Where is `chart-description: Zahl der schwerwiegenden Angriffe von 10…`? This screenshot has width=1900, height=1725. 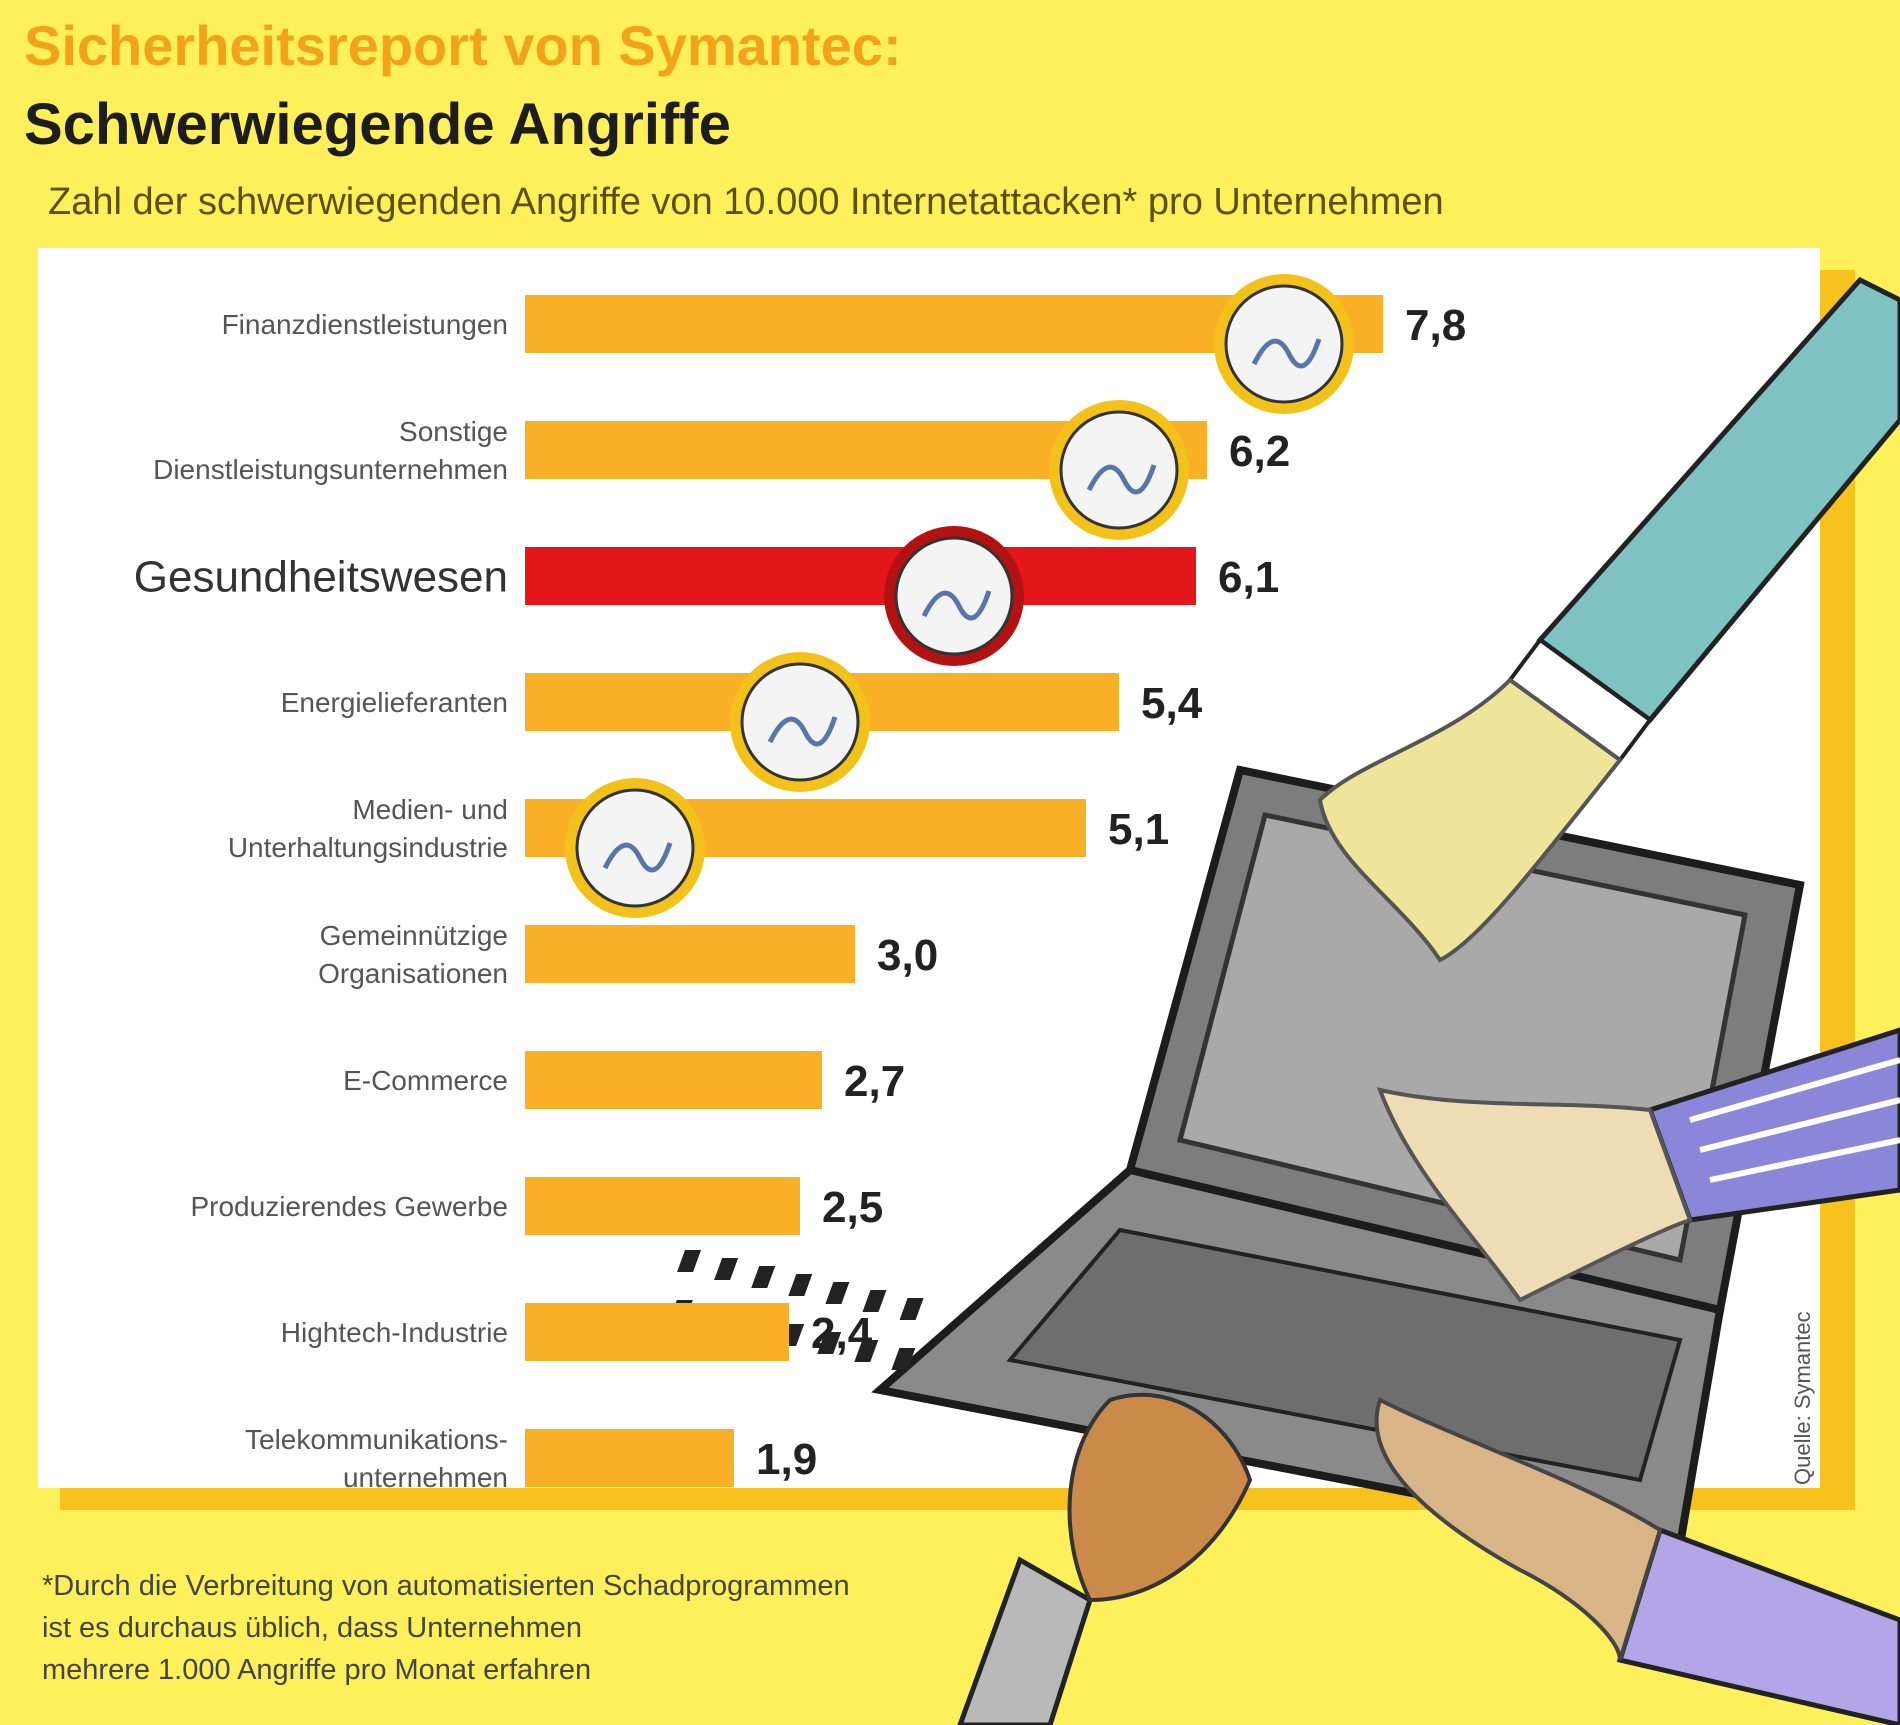 chart-description: Zahl der schwerwiegenden Angriffe von 10… is located at coordinates (746, 202).